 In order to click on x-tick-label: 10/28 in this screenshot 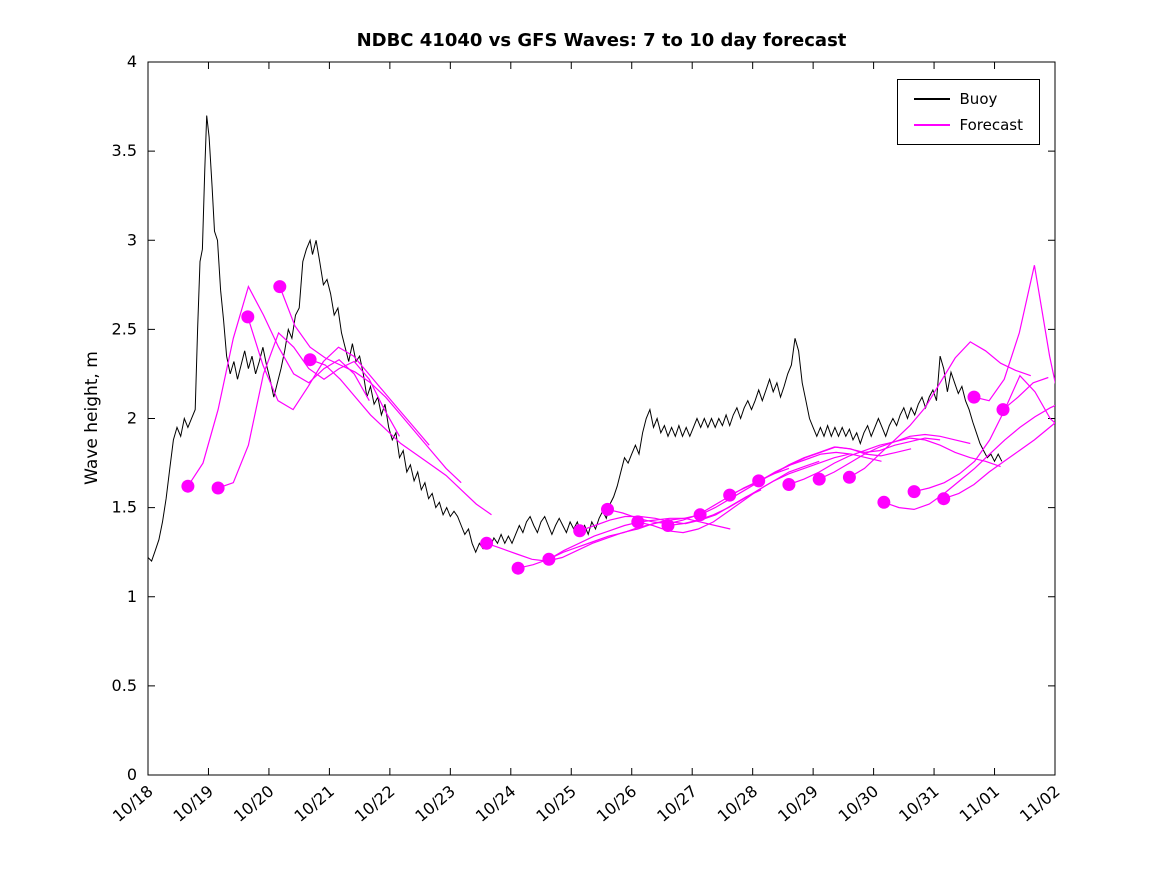, I will do `click(738, 804)`.